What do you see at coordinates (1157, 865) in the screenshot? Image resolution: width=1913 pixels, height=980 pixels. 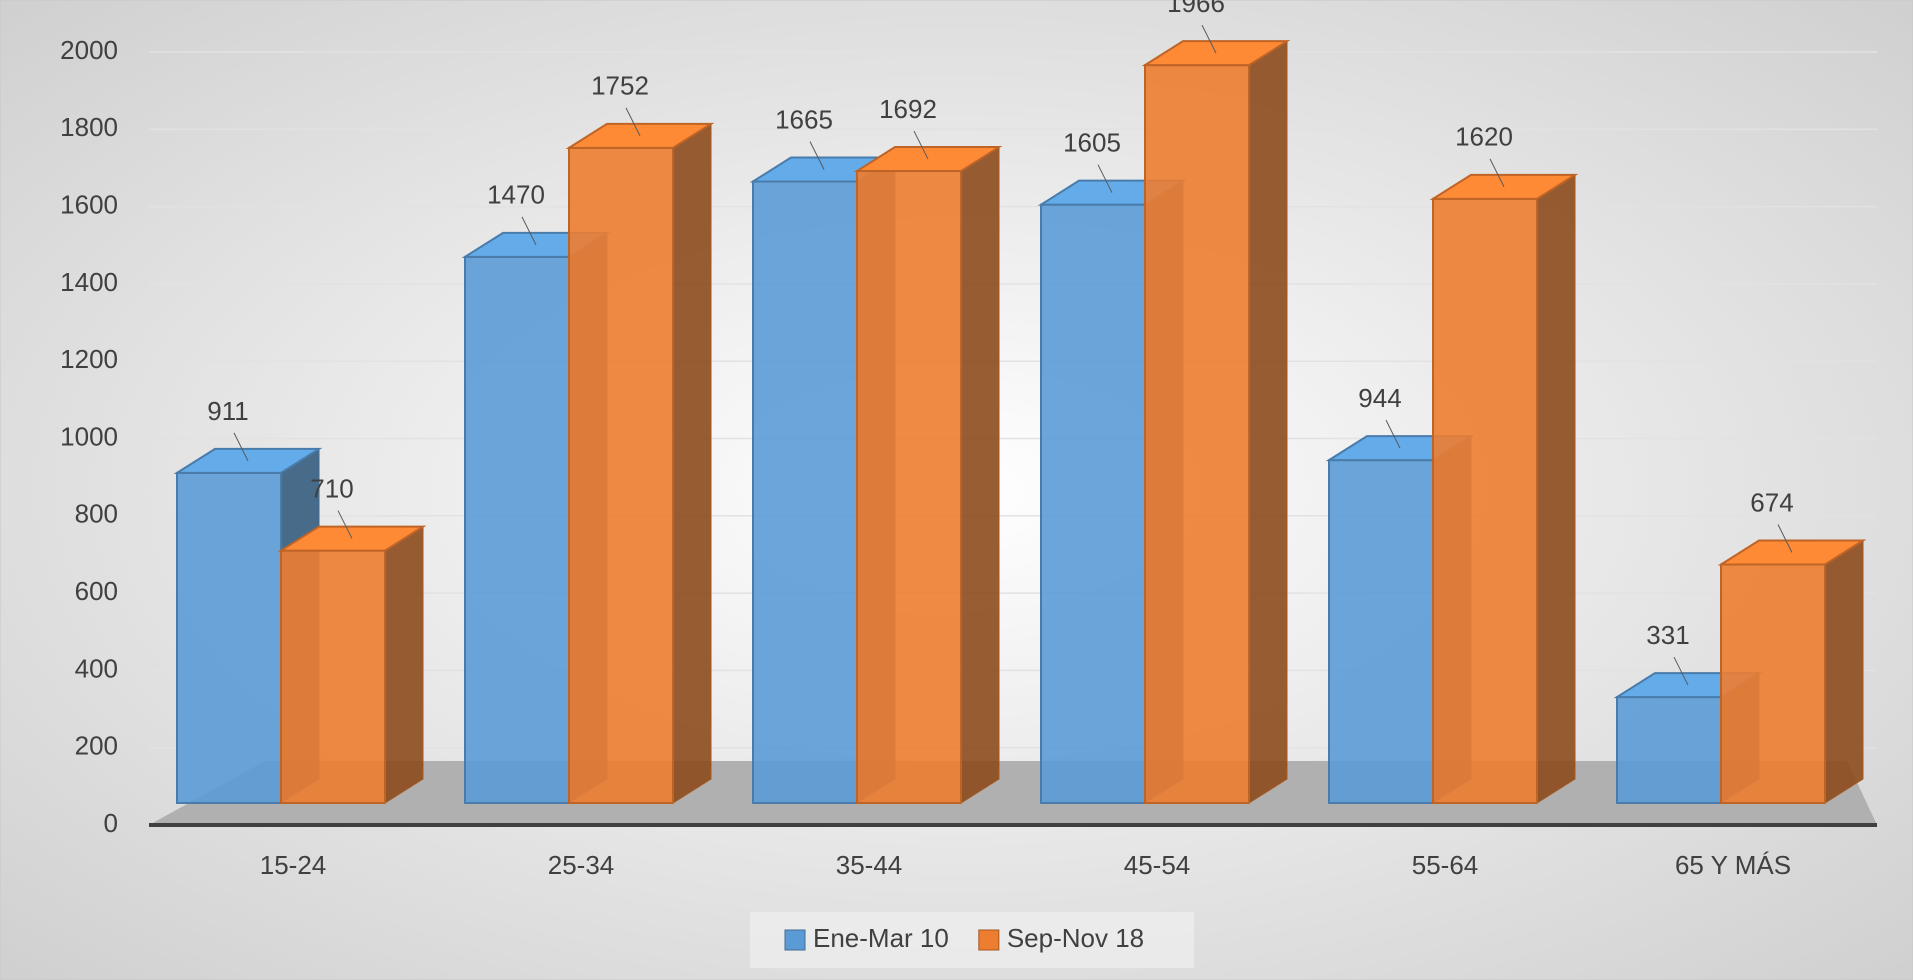 I see `x-tick-label: 45-54` at bounding box center [1157, 865].